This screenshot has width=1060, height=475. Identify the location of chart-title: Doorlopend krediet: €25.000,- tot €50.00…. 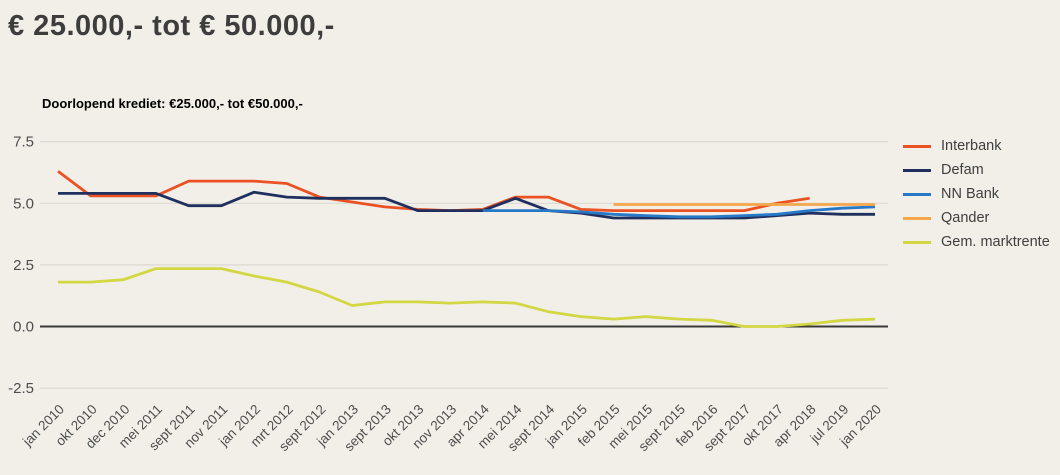
(172, 103).